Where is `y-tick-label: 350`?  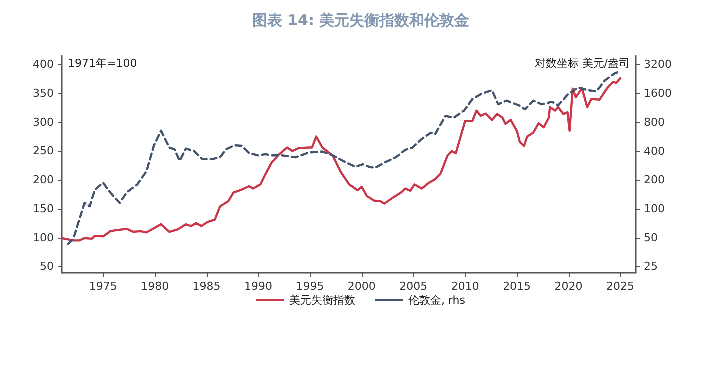 y-tick-label: 350 is located at coordinates (43, 93).